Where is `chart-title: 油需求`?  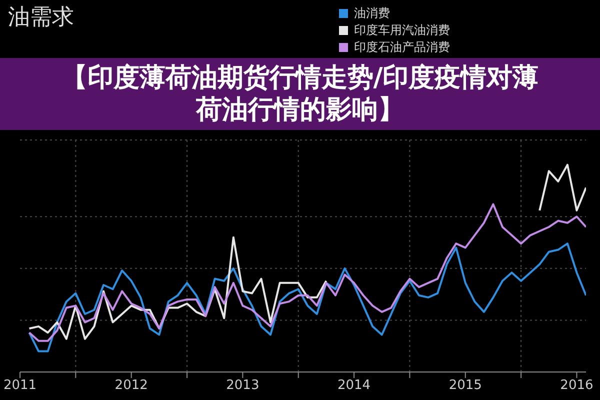 chart-title: 油需求 is located at coordinates (41, 17).